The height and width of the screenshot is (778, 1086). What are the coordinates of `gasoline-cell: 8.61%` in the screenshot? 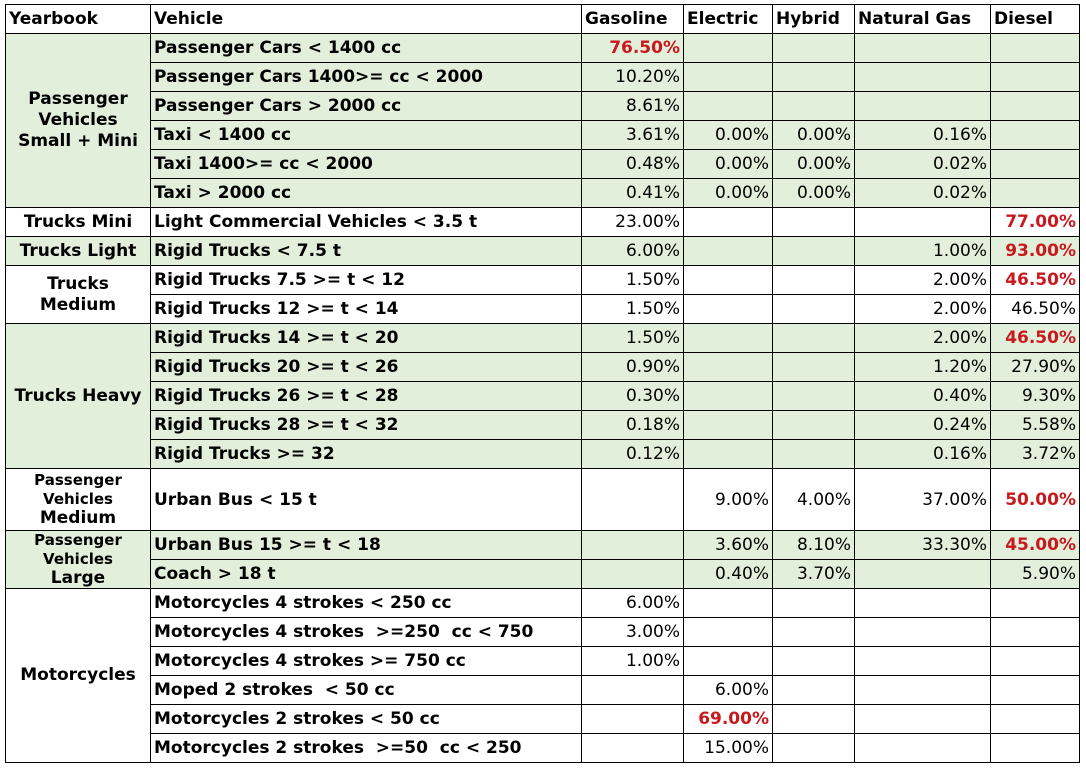 It's located at (633, 106).